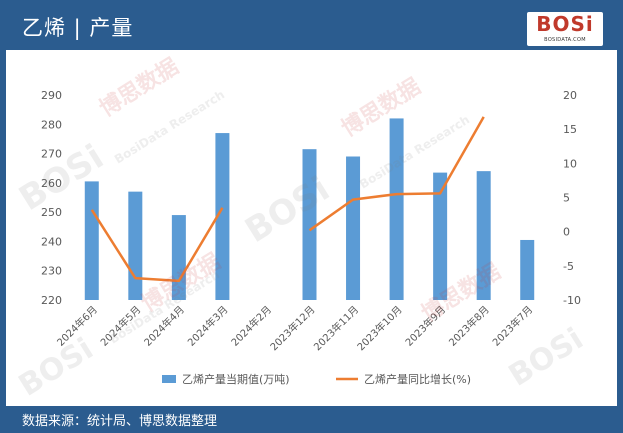 This screenshot has width=623, height=433. I want to click on legend-label: 乙烯产量当期值(万吨), so click(236, 379).